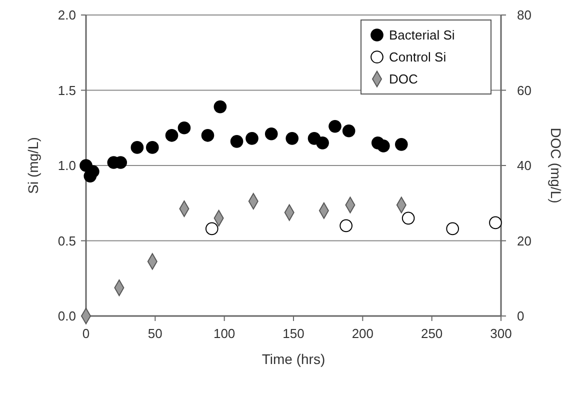  I want to click on y-tick-label: 0.5, so click(67, 240).